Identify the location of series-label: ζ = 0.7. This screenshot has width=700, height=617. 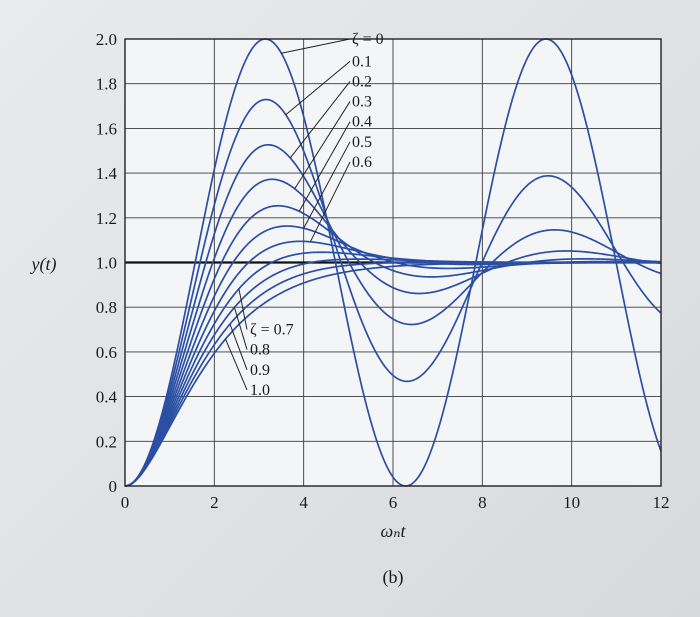
(272, 330).